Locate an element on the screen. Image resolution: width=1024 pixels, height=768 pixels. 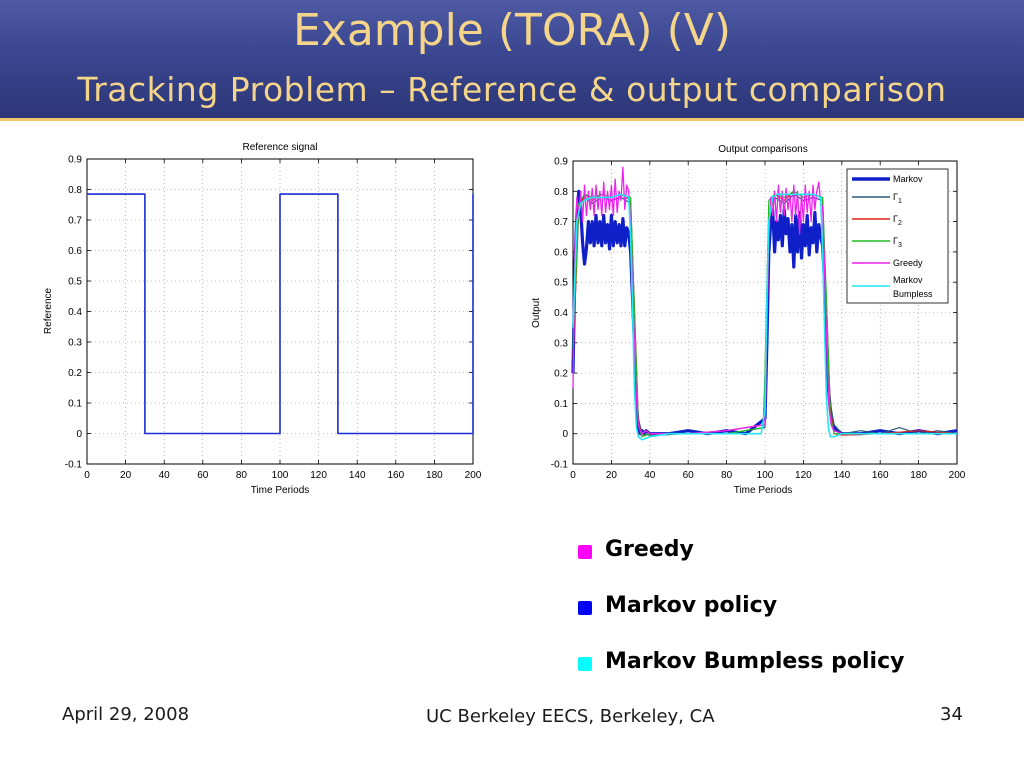
legend-entry-gamma-1: Γ1 is located at coordinates (877, 198).